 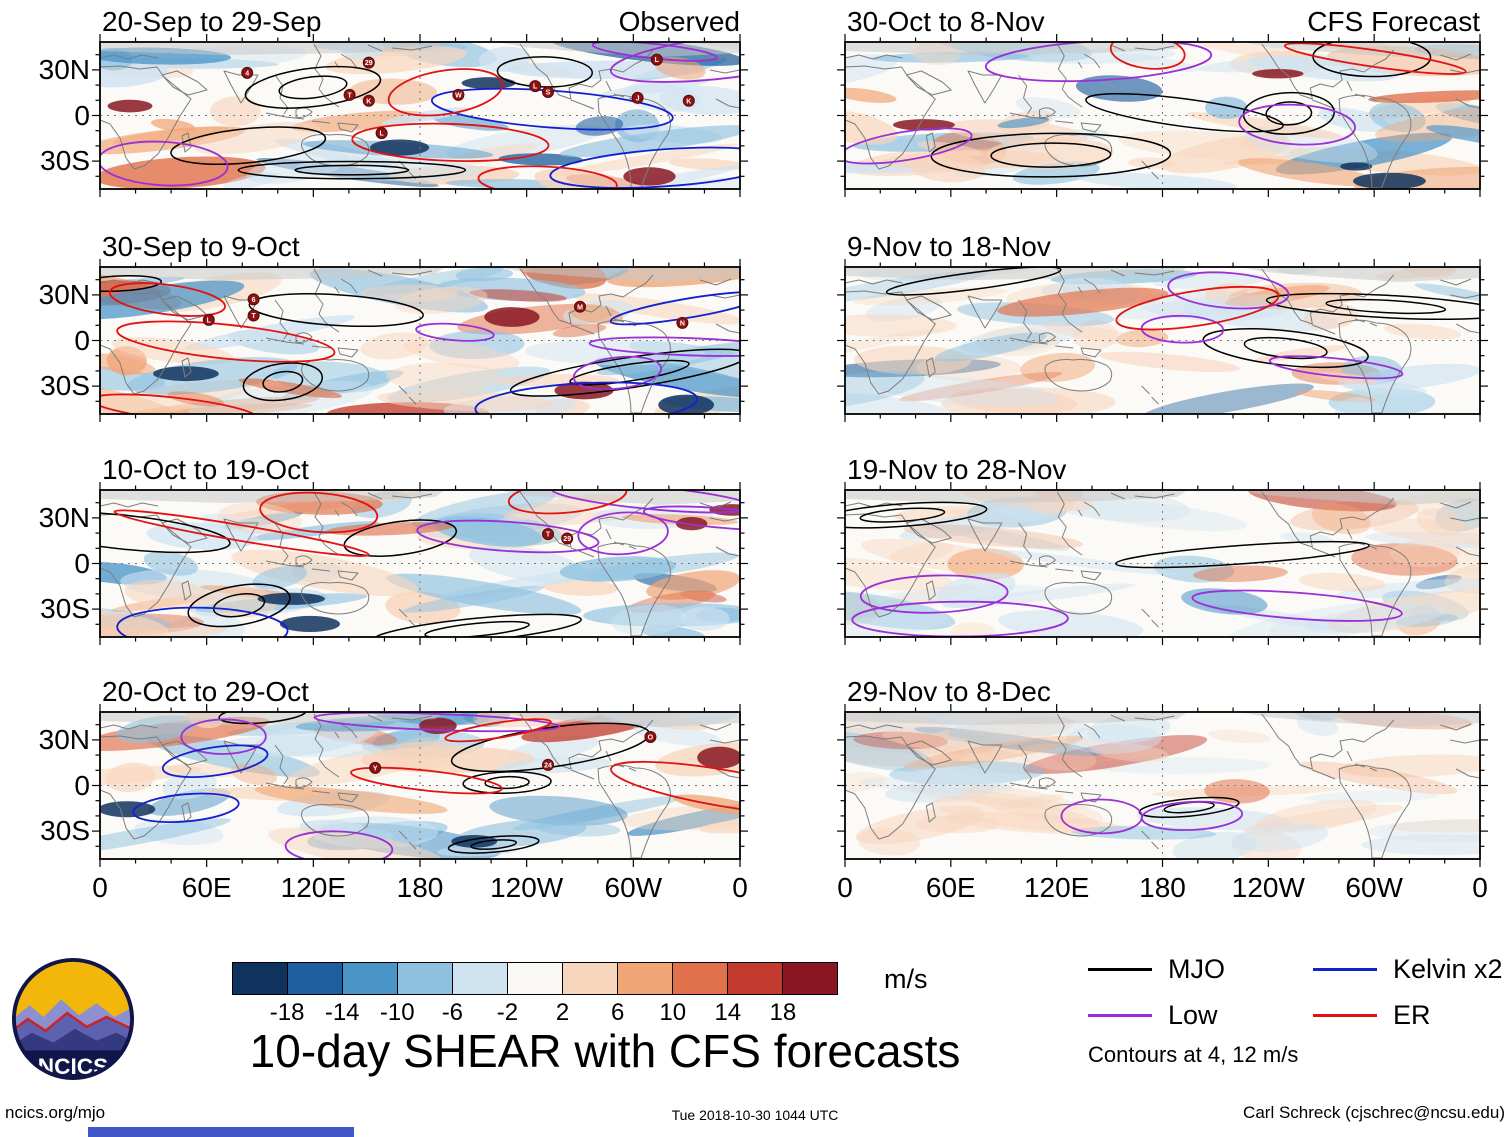 I want to click on x-axis-labels-left: 0 60E 120E 180 120W 60W 0, so click(x=420, y=890).